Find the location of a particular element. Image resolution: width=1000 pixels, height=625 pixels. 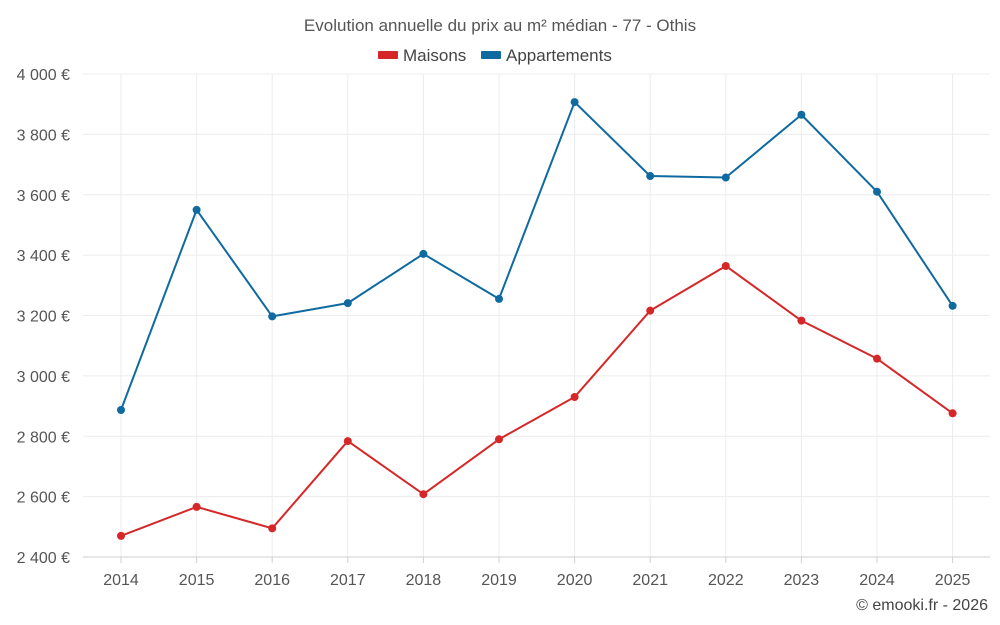

x-tick-label: 2016 is located at coordinates (272, 580).